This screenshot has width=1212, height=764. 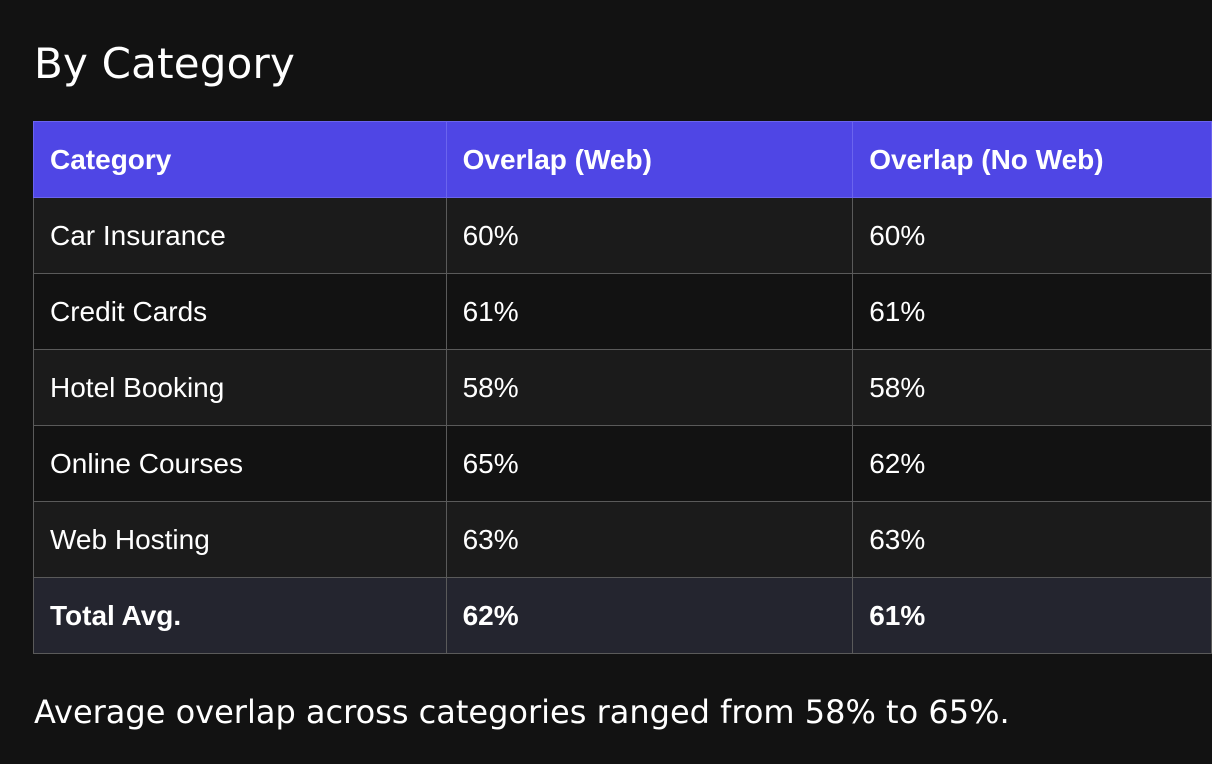 What do you see at coordinates (1032, 311) in the screenshot?
I see `cell-overlap-no-web: 61%` at bounding box center [1032, 311].